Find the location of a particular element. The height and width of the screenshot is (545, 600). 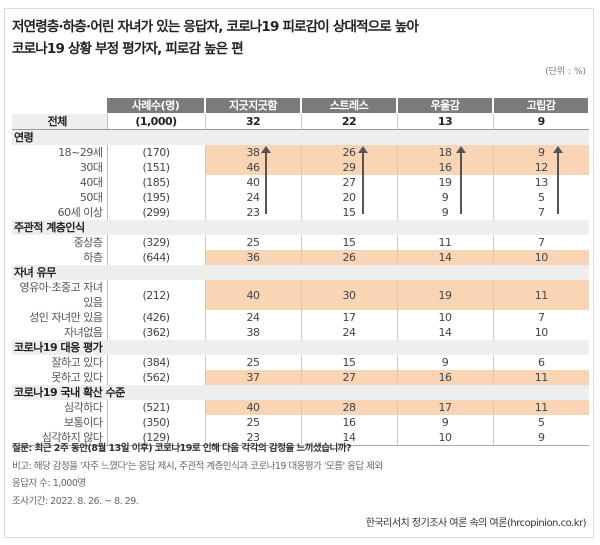

section-title: 자녀 유무 is located at coordinates (300, 272).